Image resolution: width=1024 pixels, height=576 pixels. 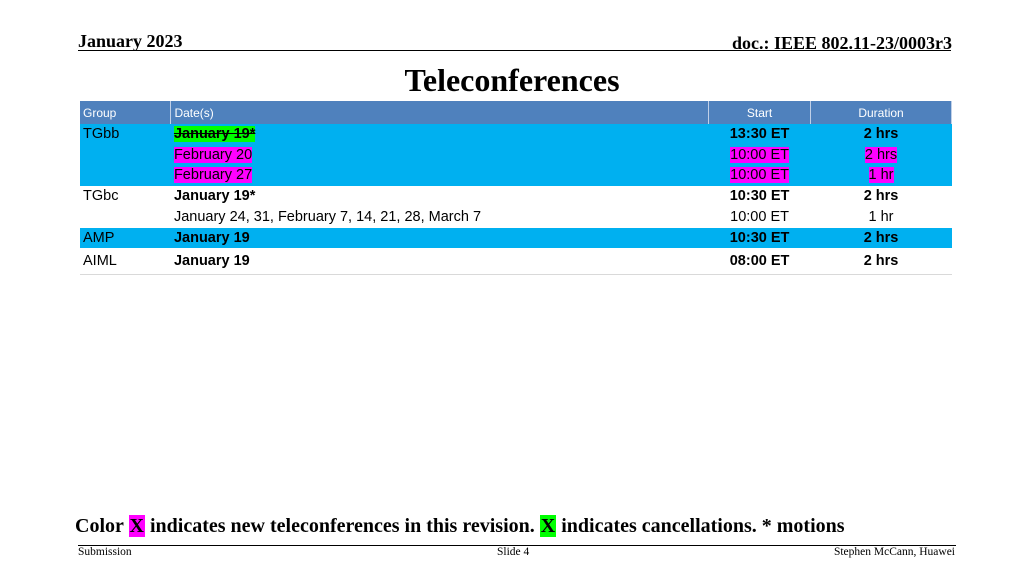 What do you see at coordinates (213, 154) in the screenshot?
I see `new-date: February 20` at bounding box center [213, 154].